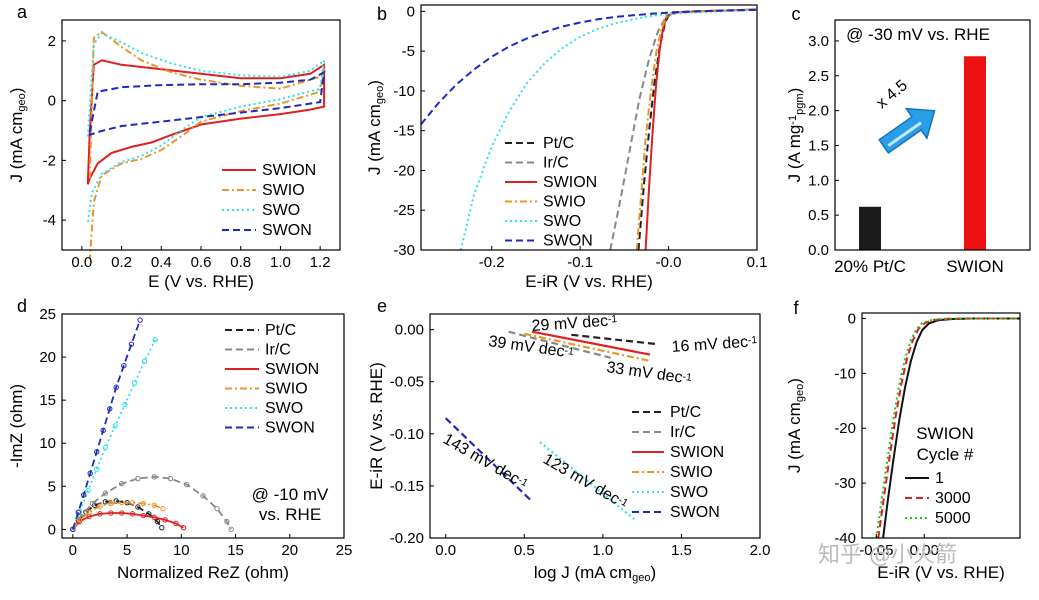 This screenshot has height=600, width=1039. What do you see at coordinates (796, 14) in the screenshot?
I see `panel-letter-c: c` at bounding box center [796, 14].